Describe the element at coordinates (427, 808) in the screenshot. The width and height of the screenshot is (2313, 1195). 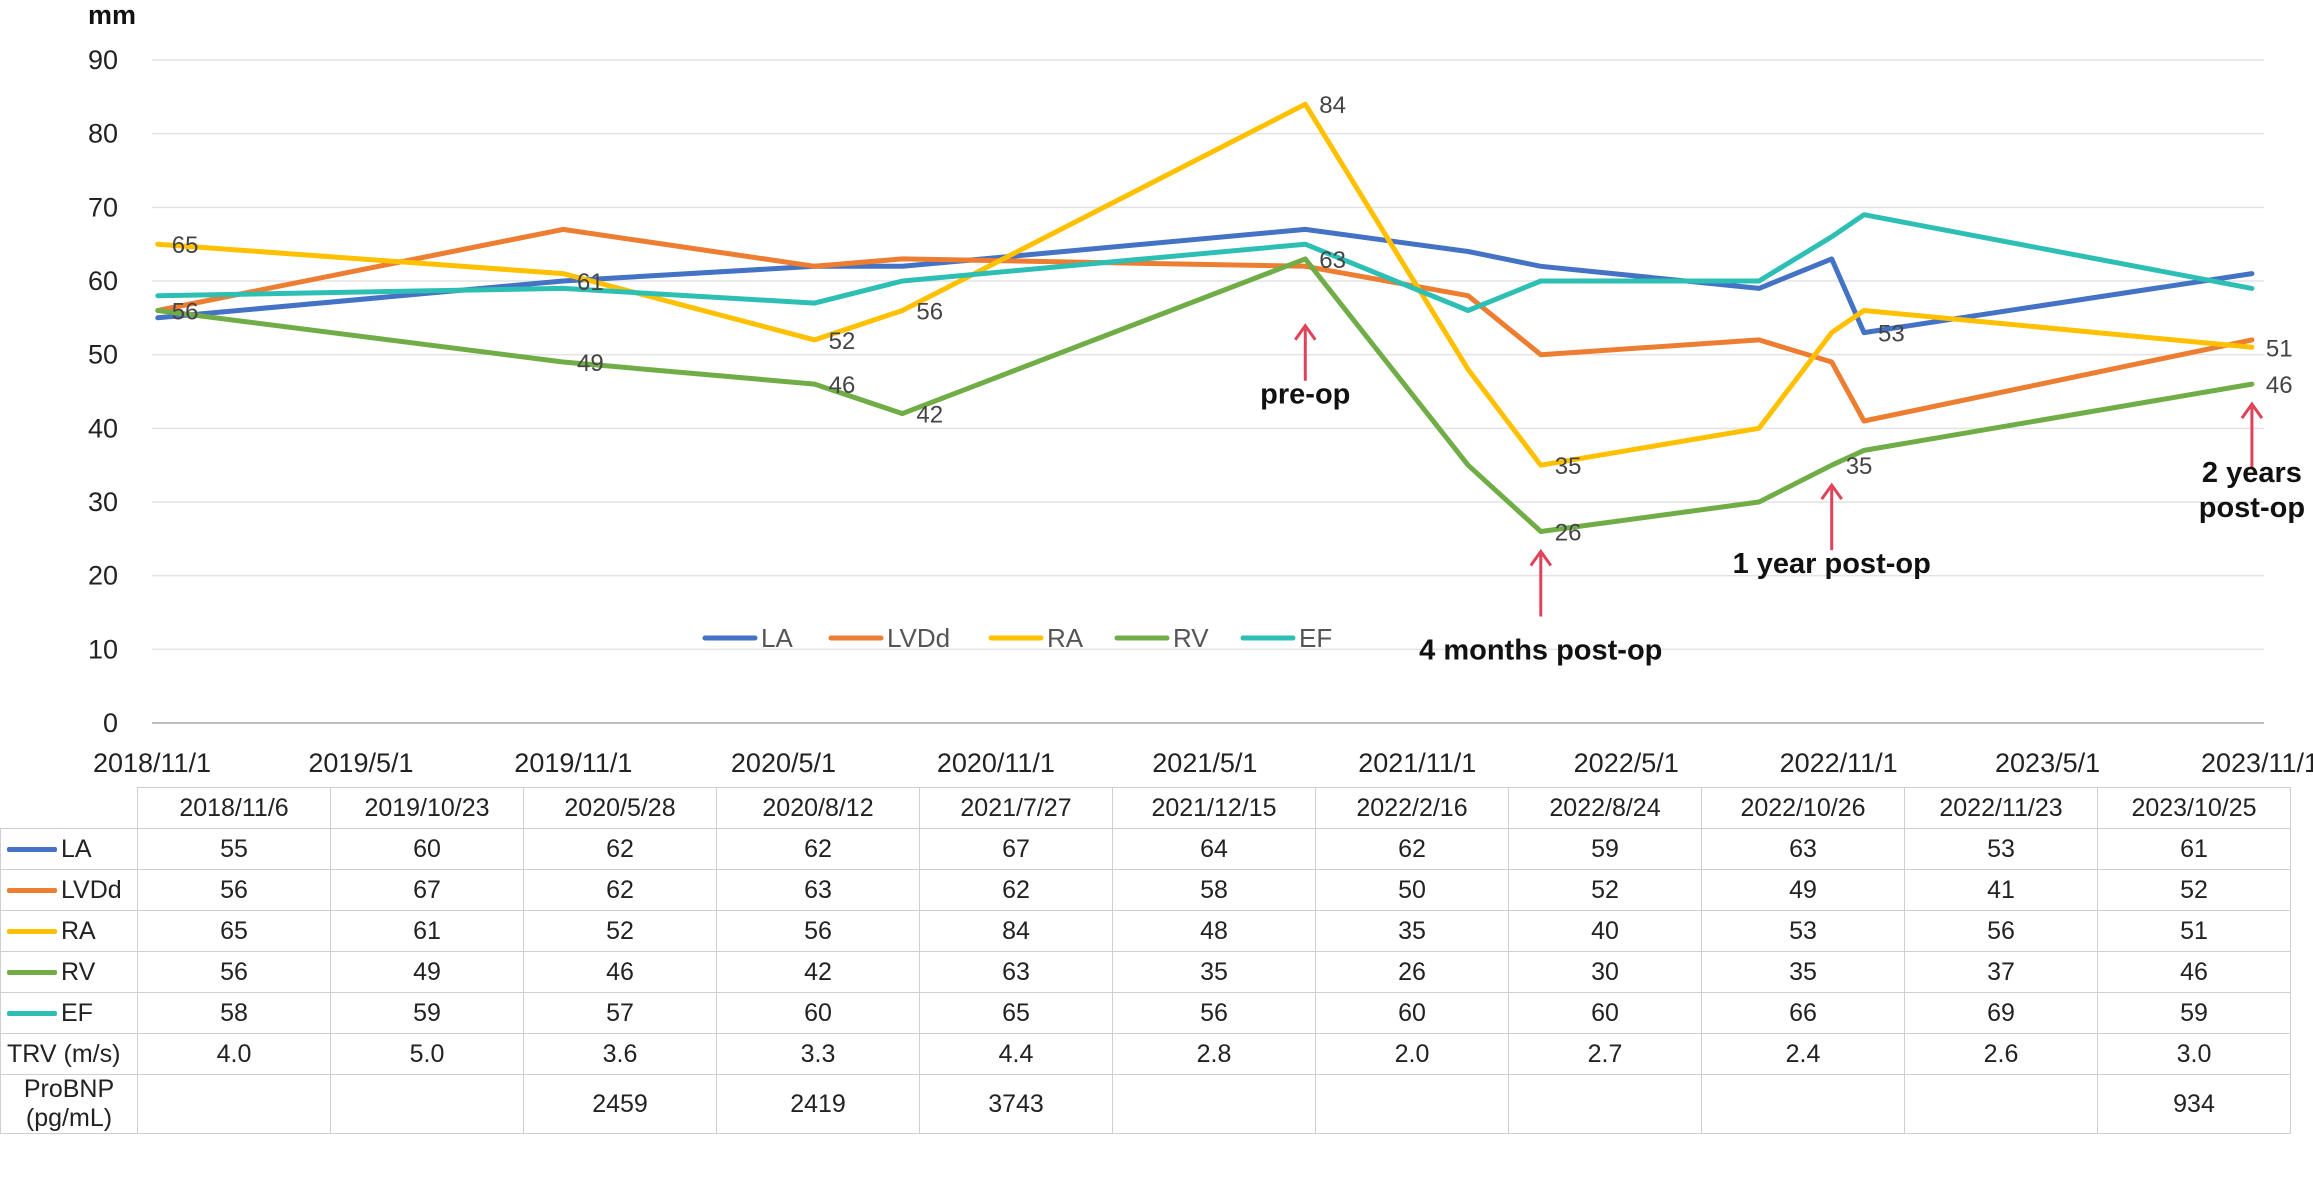
I see `table-date-header: 2019/10/23` at that location.